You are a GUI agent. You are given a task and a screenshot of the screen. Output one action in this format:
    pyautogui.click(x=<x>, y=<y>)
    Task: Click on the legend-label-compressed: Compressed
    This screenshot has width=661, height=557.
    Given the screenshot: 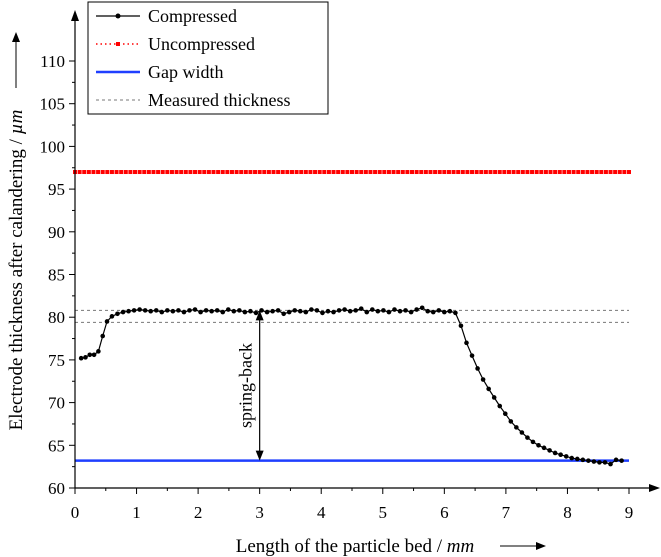 What is the action you would take?
    pyautogui.click(x=192, y=16)
    